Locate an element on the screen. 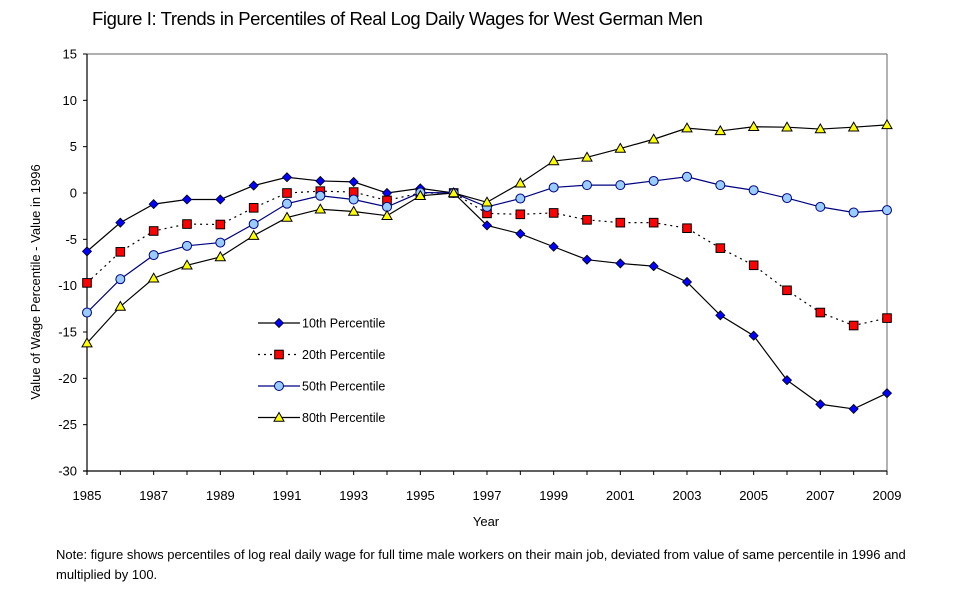 This screenshot has width=960, height=596. y-tick-label: 5 is located at coordinates (73, 146).